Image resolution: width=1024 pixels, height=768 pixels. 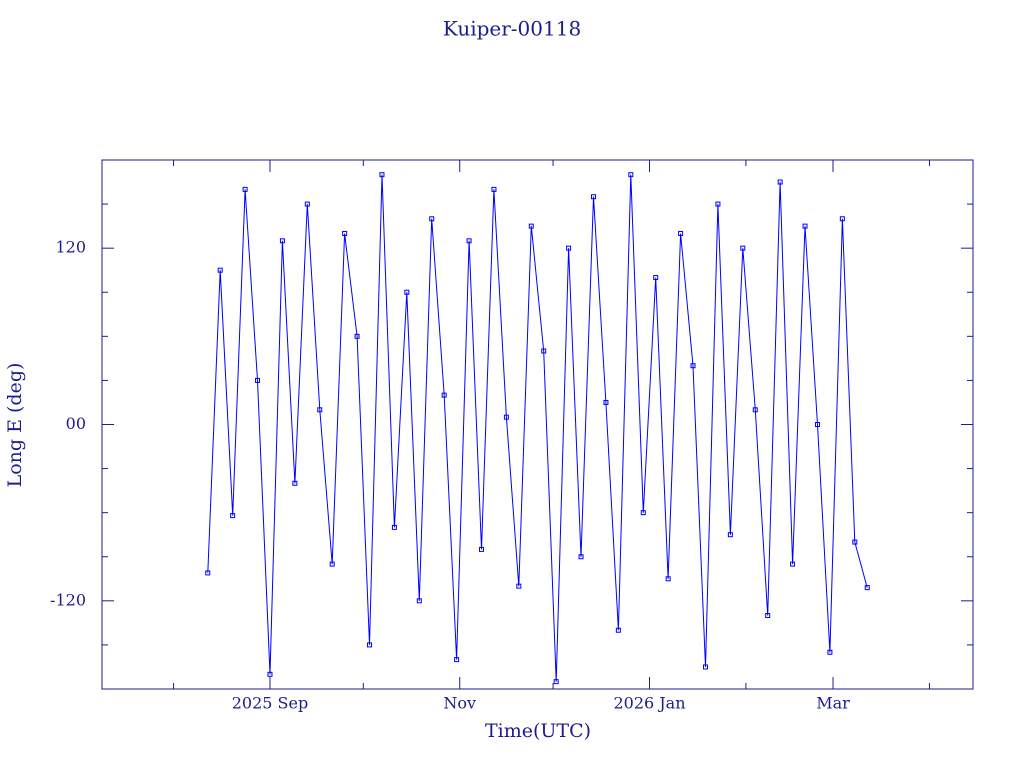 What do you see at coordinates (15, 425) in the screenshot?
I see `y-axis-label: Long E (deg)` at bounding box center [15, 425].